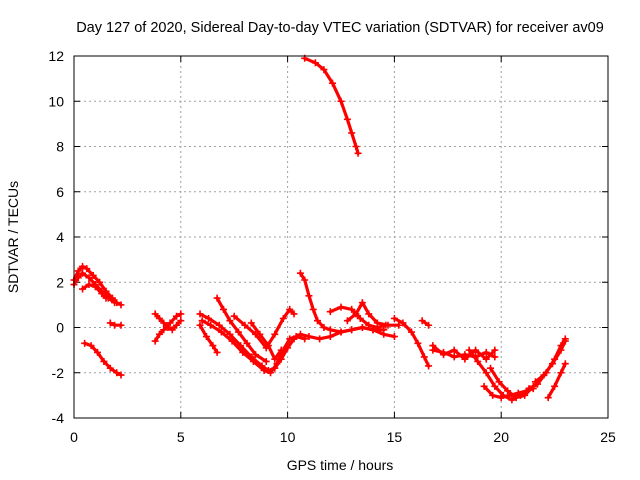 This screenshot has width=640, height=480. I want to click on data-trace, so click(511, 383).